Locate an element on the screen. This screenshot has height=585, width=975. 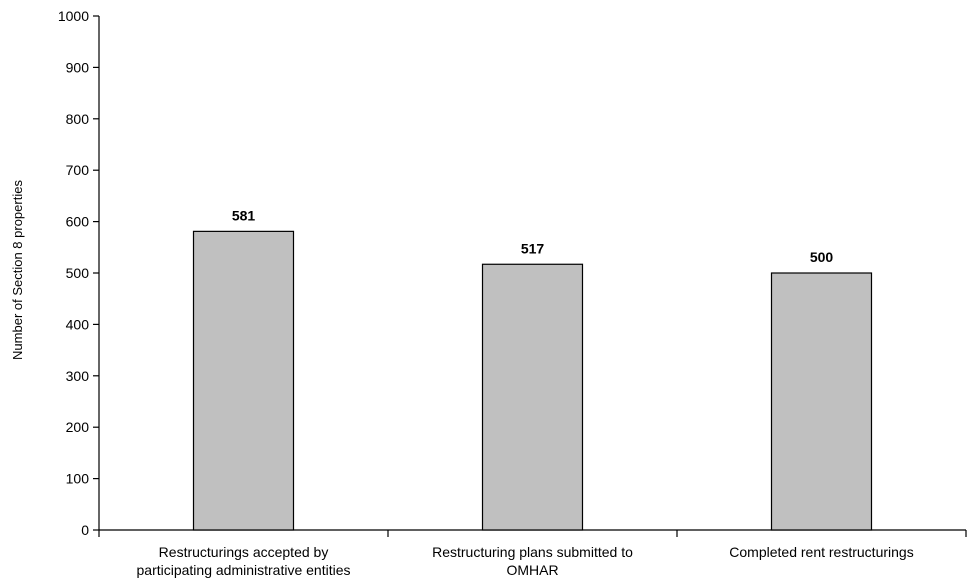
x-category-label: OMHAR is located at coordinates (532, 570).